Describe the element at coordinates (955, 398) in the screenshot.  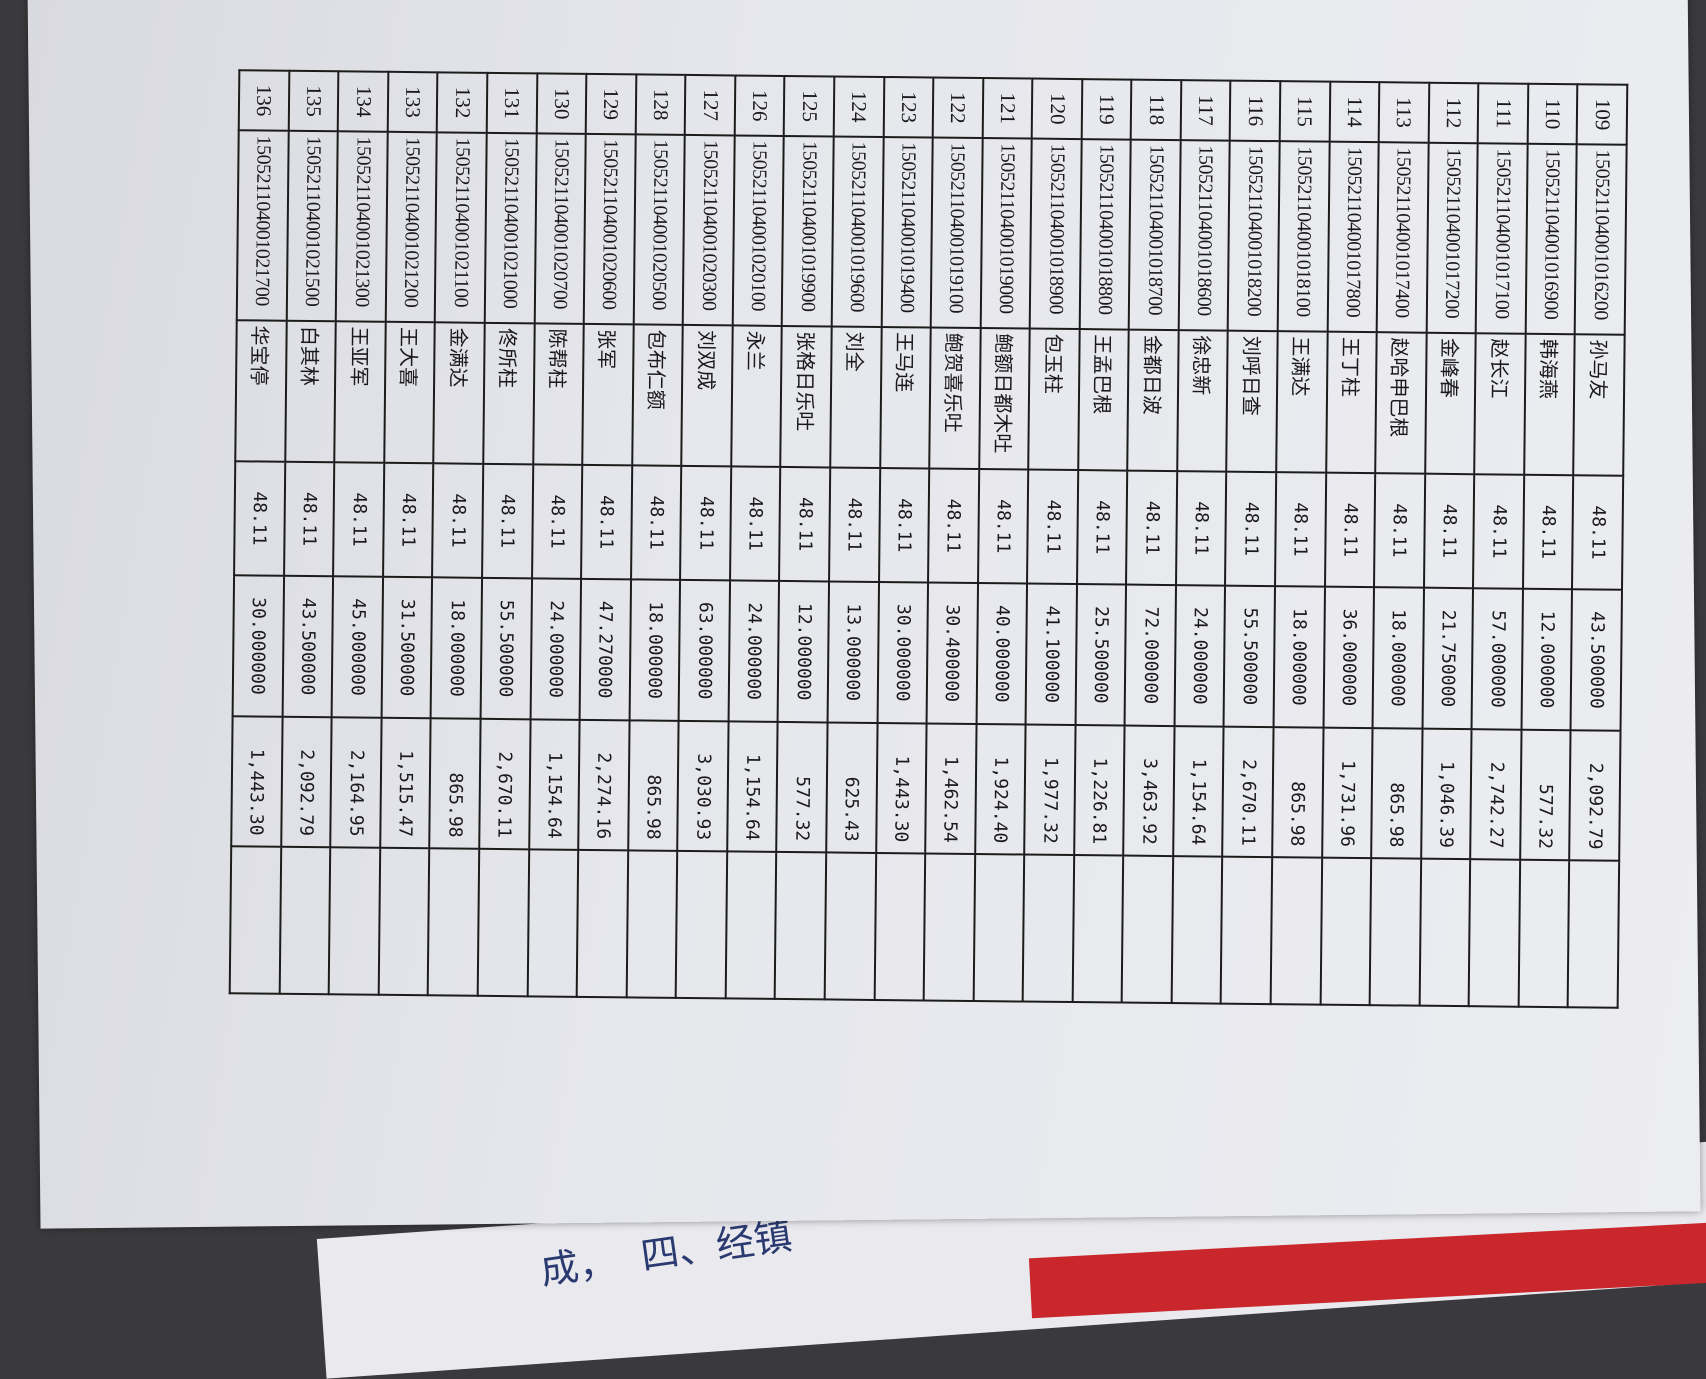
I see `person-name: 鲍贺喜乐吐` at that location.